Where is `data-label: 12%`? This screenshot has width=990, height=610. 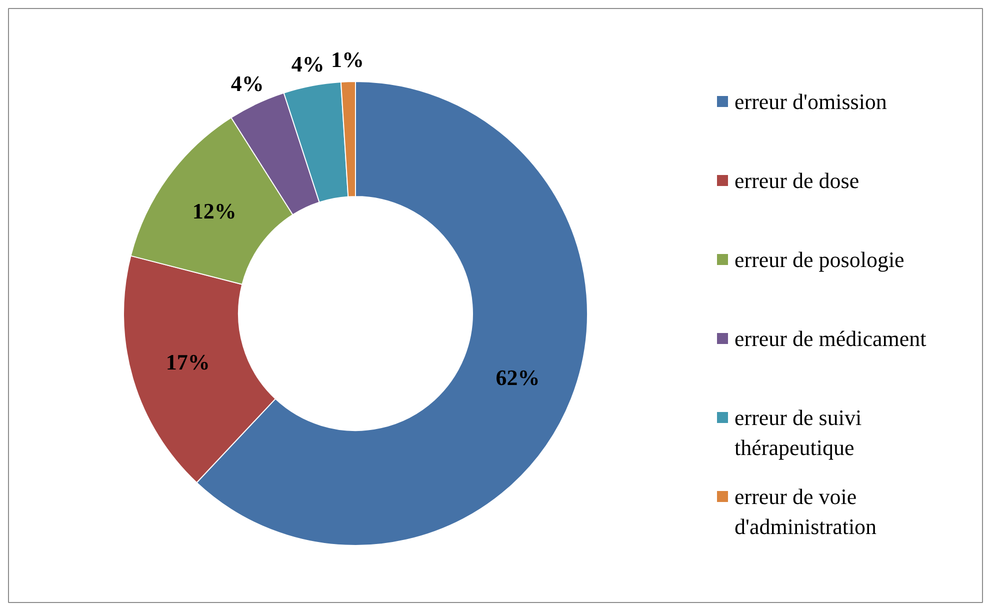 data-label: 12% is located at coordinates (214, 211).